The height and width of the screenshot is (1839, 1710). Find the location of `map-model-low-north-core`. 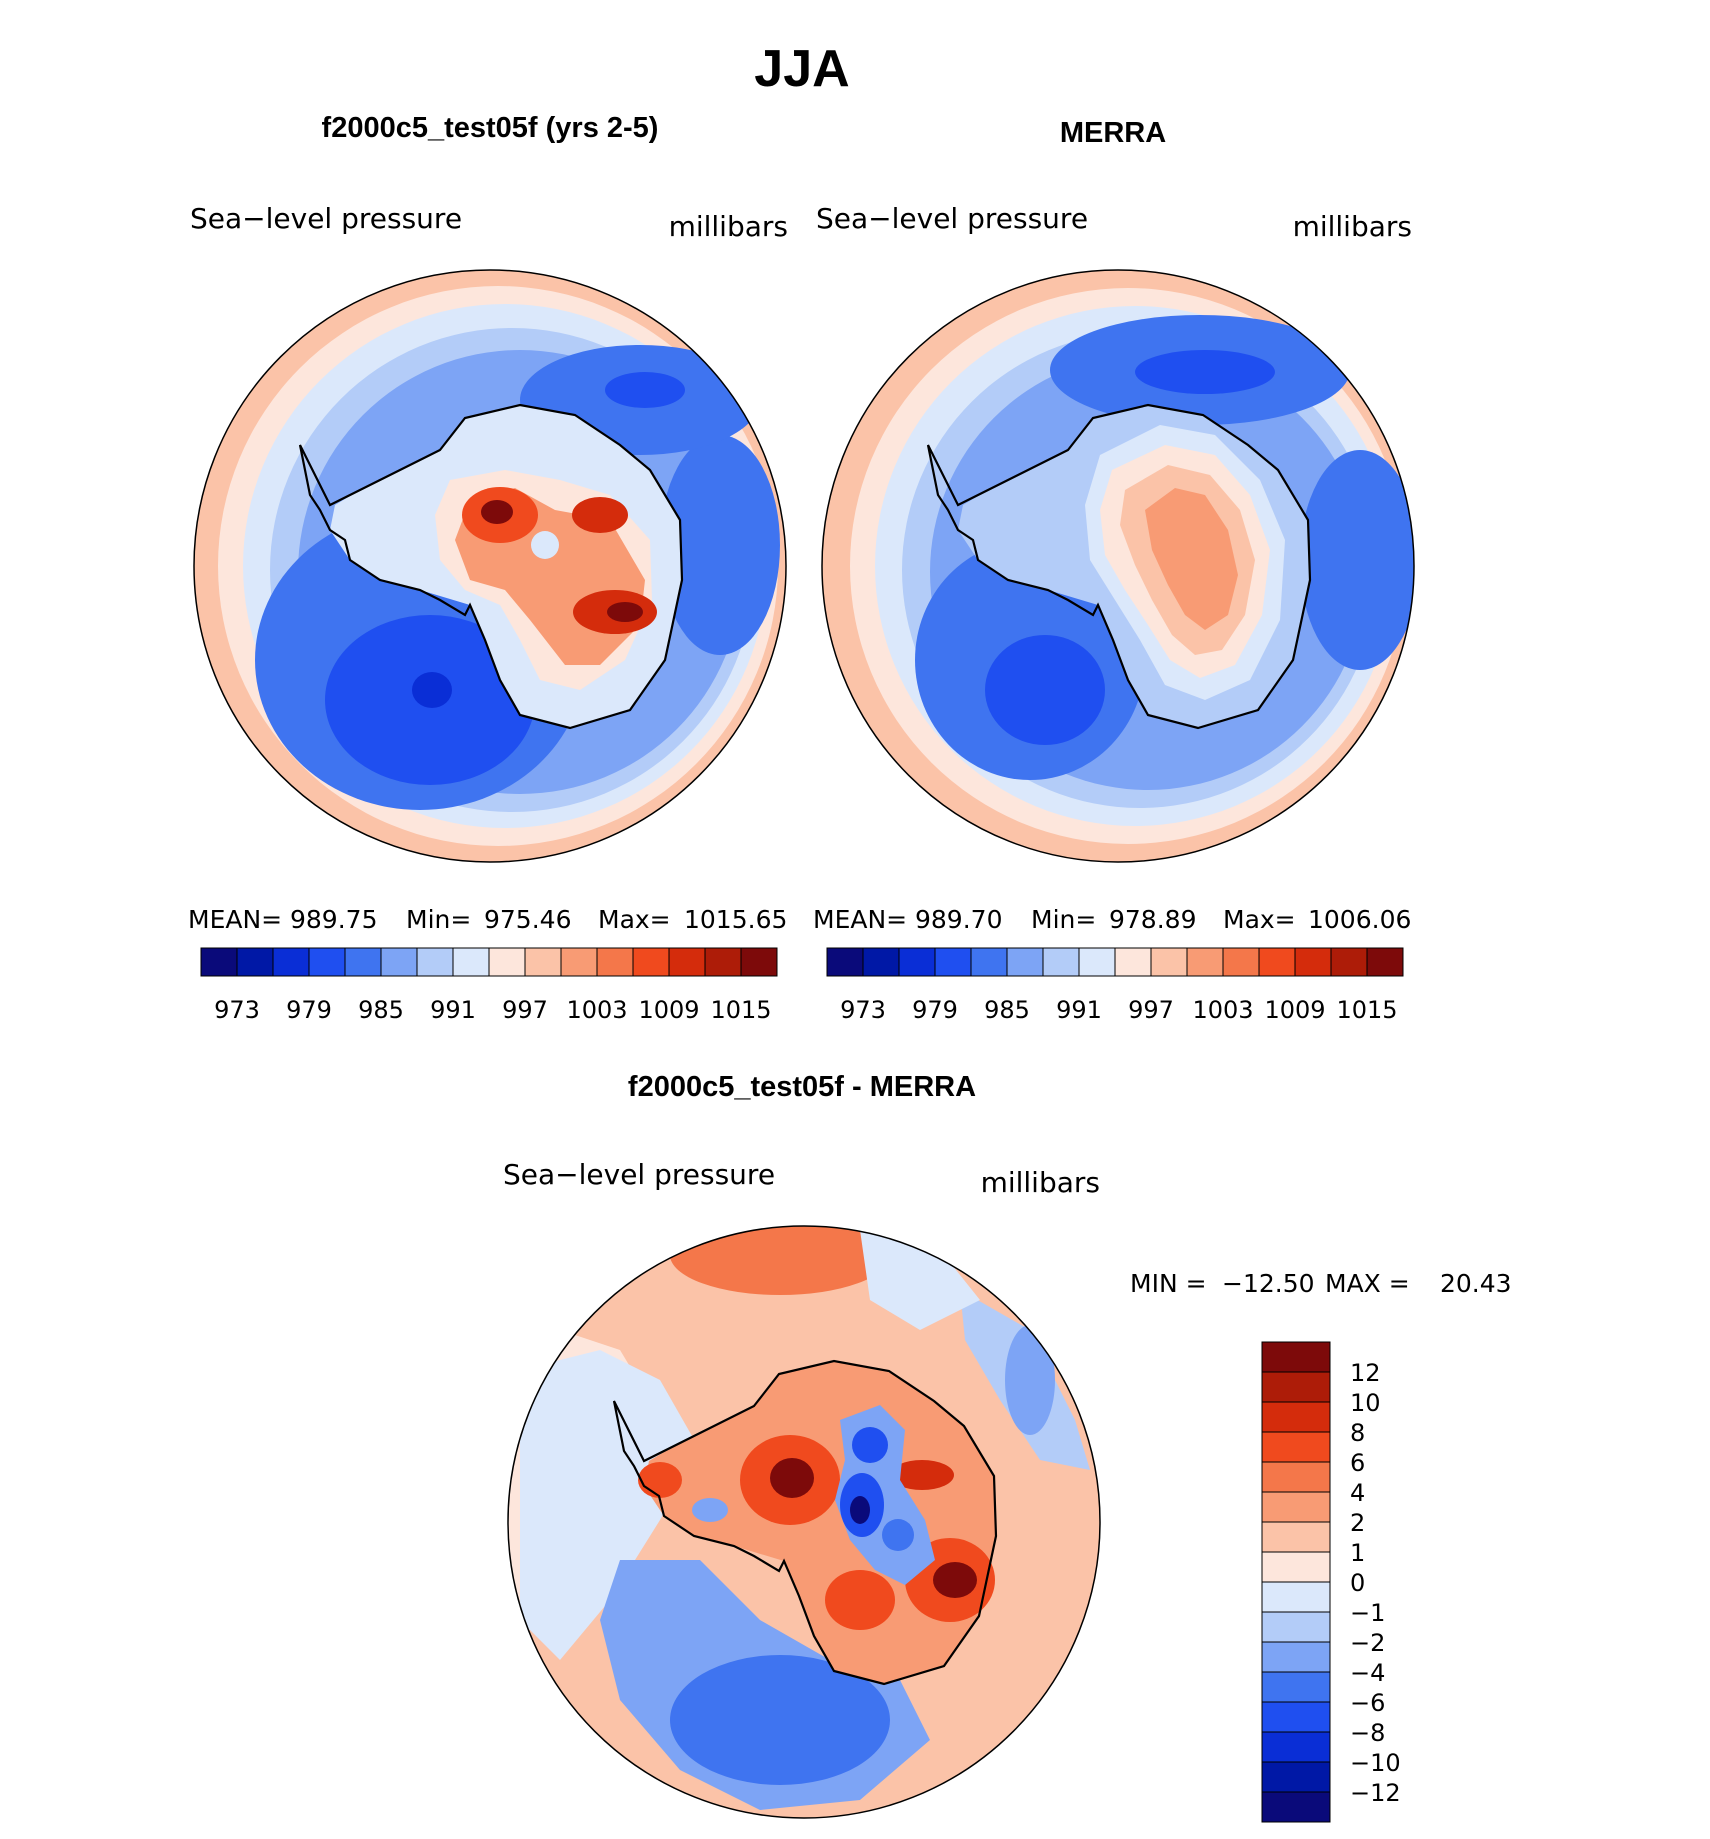

map-model-low-north-core is located at coordinates (645, 390).